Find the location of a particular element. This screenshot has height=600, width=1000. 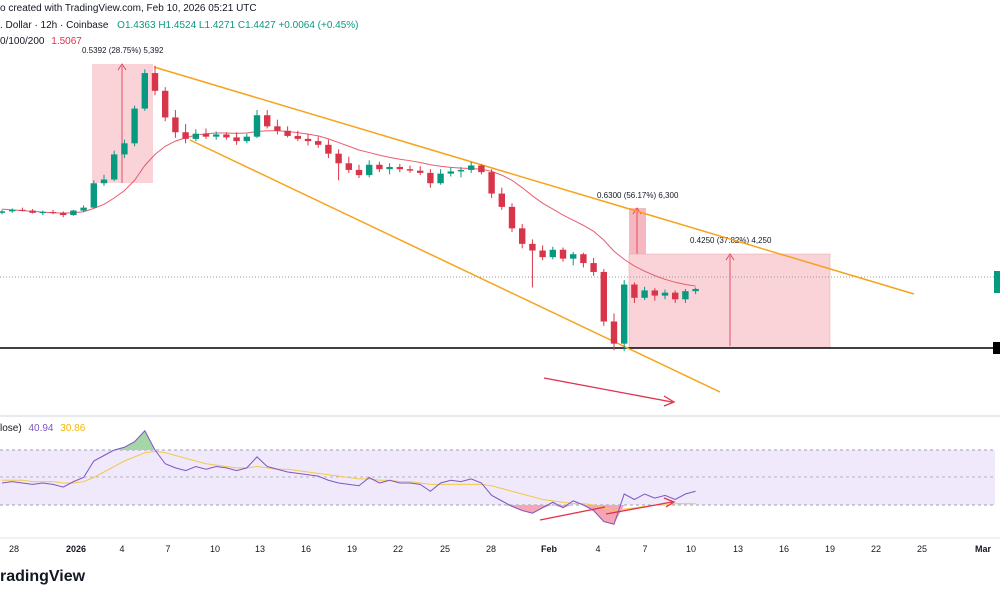

measure-arrow-1-head is located at coordinates (122, 67).